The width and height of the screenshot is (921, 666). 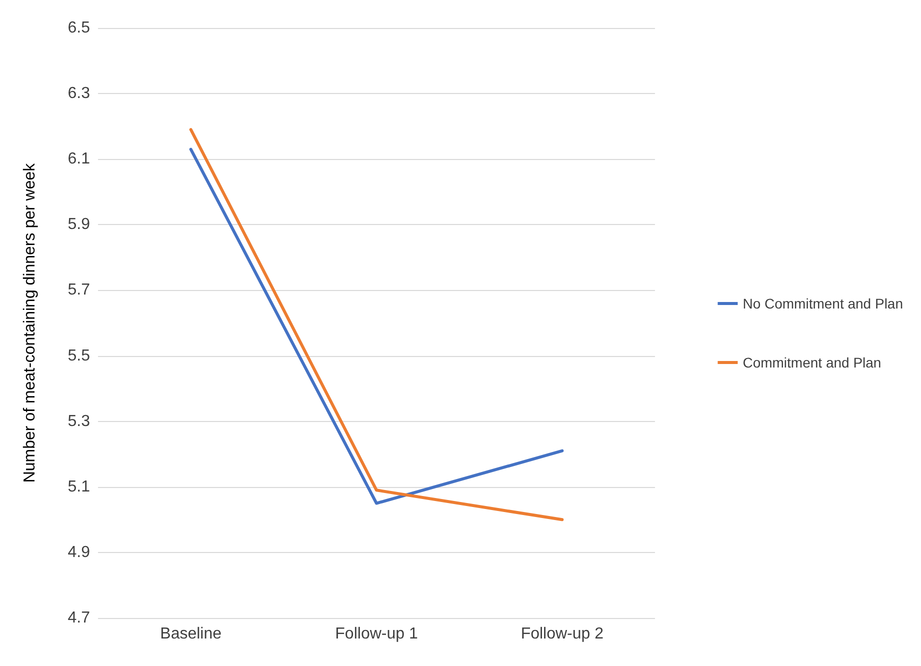 I want to click on y-tick-label: 5.1, so click(x=79, y=487).